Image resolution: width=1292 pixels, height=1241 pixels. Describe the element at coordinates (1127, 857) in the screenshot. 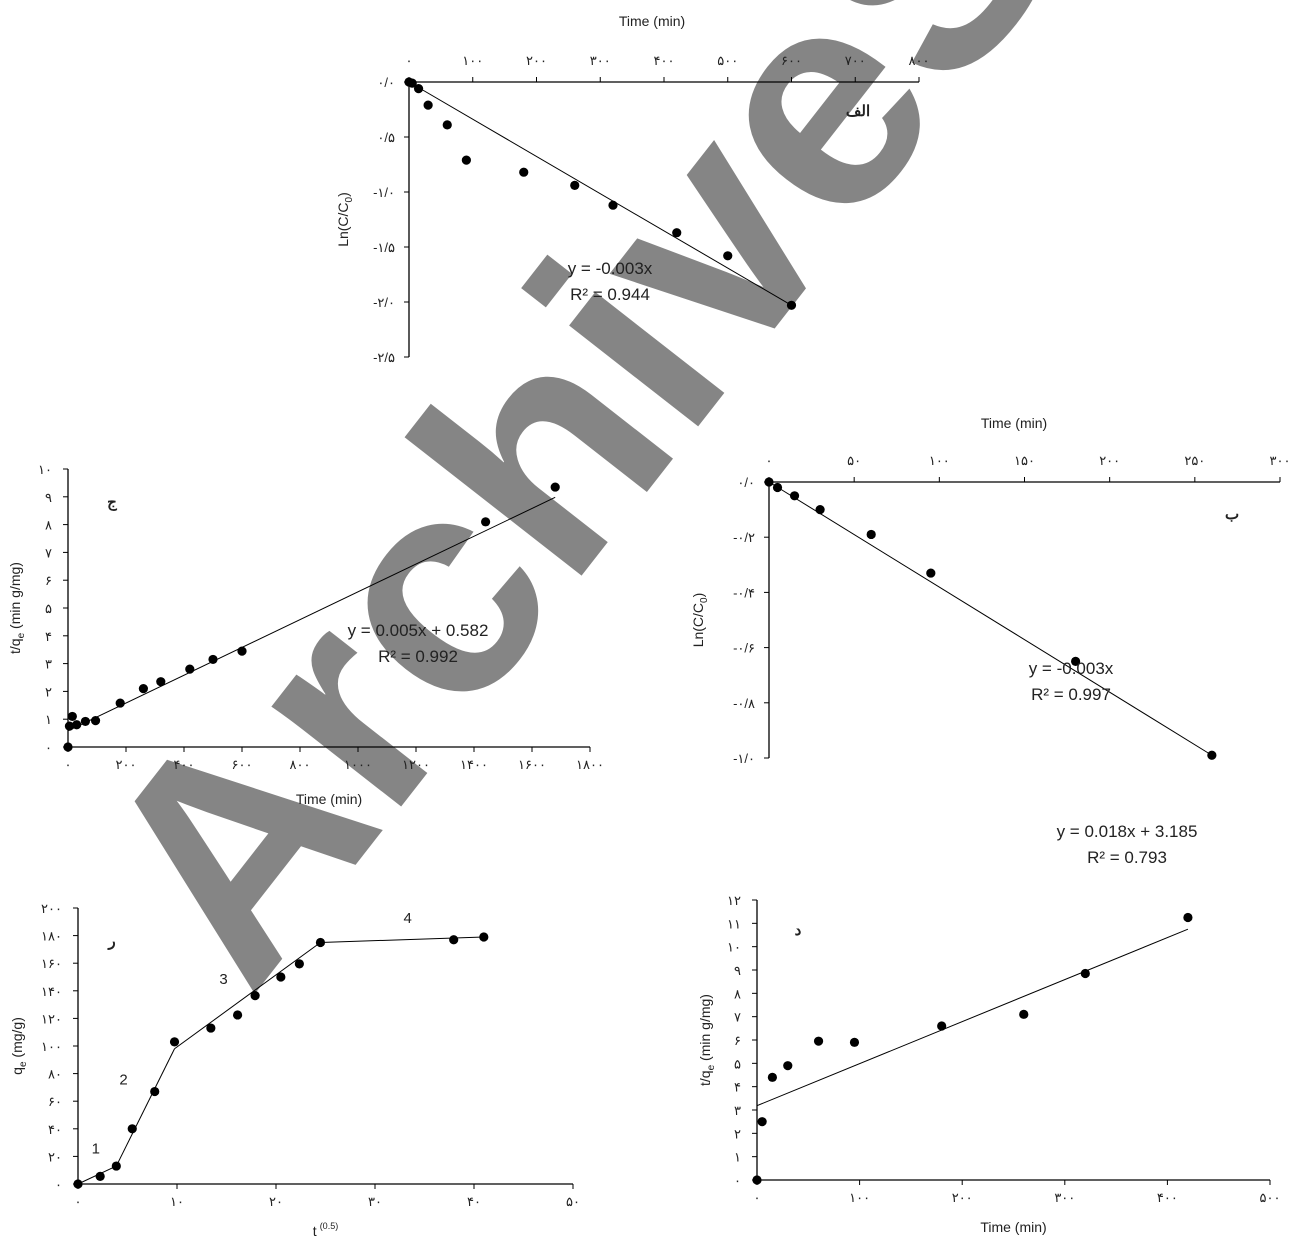

I see `r-squared: R² = 0.793` at that location.